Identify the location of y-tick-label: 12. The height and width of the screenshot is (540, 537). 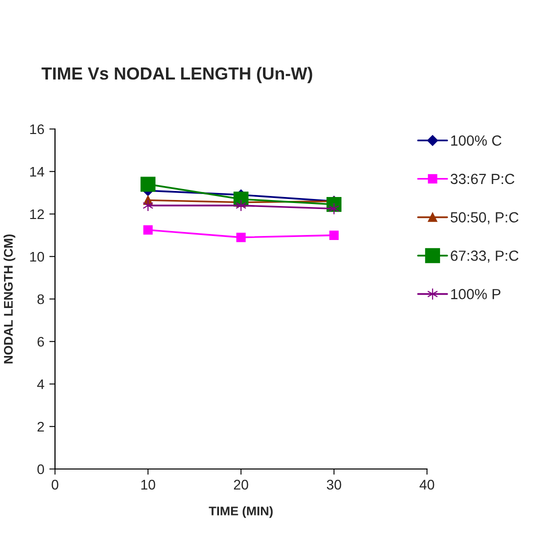
(37, 214).